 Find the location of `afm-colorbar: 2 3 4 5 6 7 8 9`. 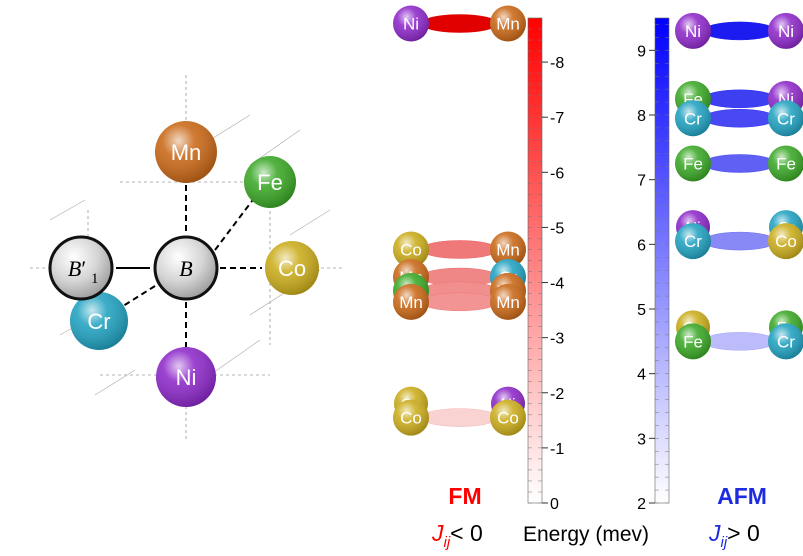

afm-colorbar: 2 3 4 5 6 7 8 9 is located at coordinates (653, 265).